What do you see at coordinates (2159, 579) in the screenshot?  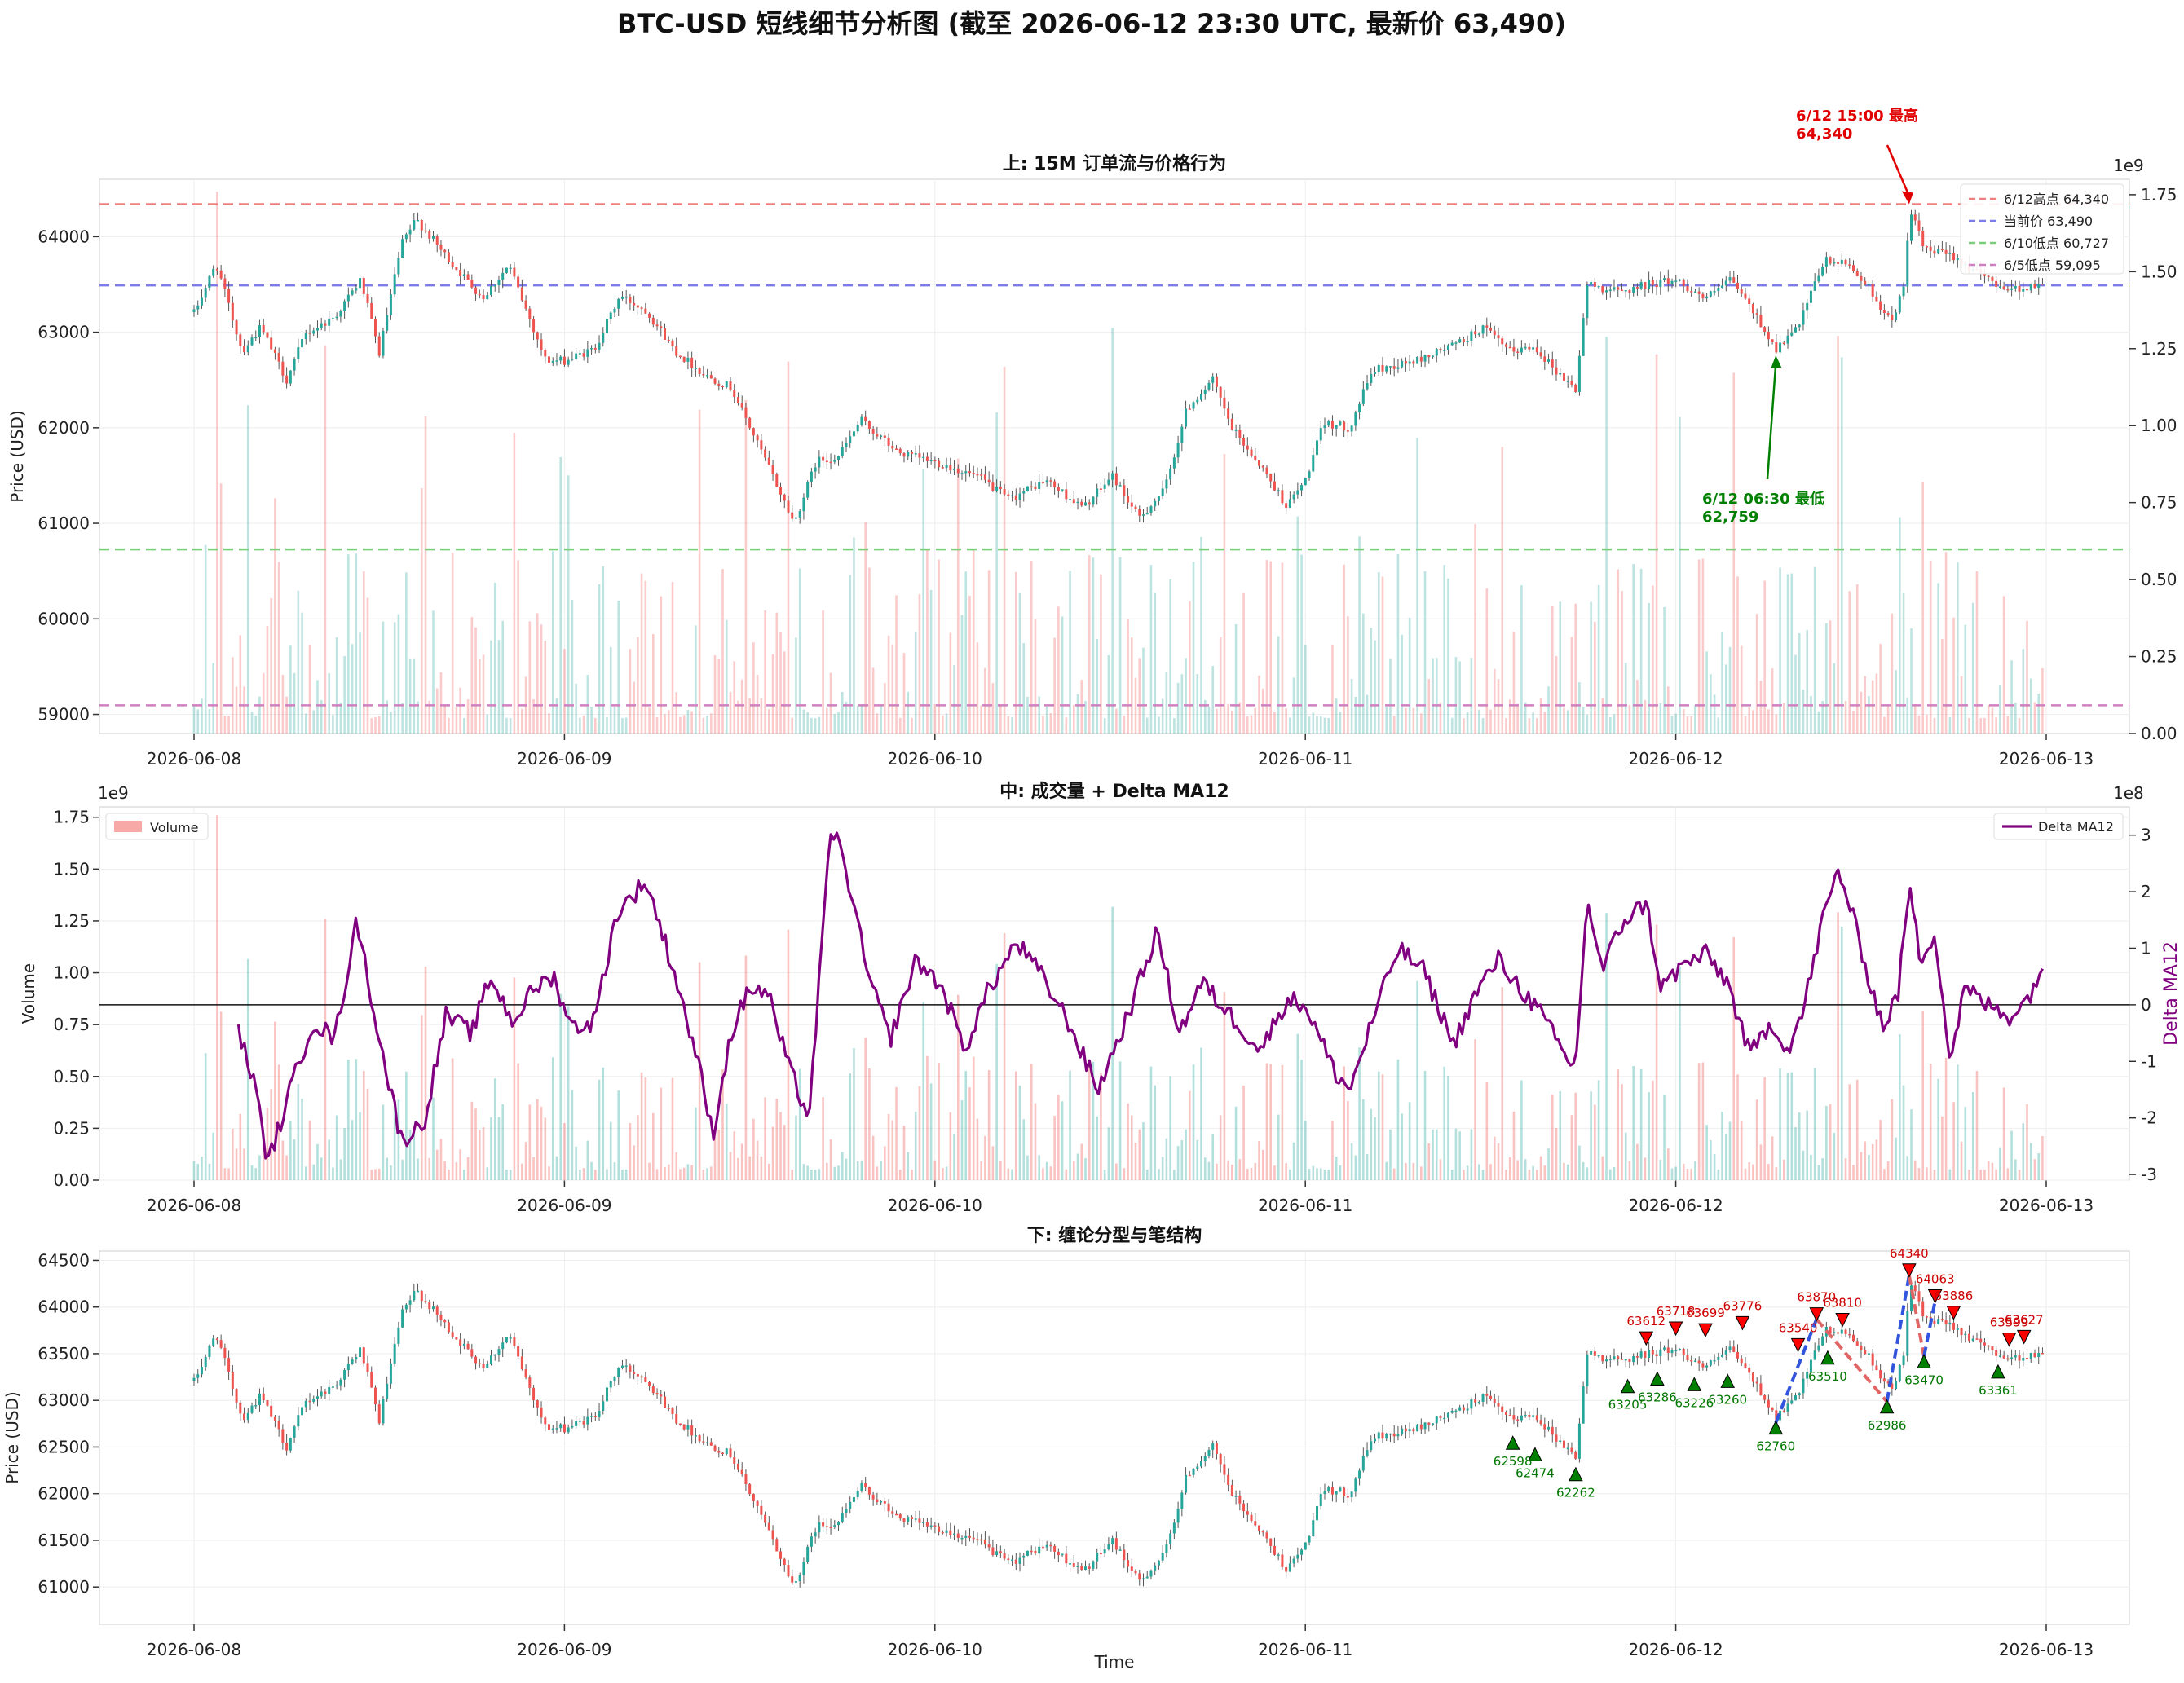 I see `y2-tick-label: 0.50` at bounding box center [2159, 579].